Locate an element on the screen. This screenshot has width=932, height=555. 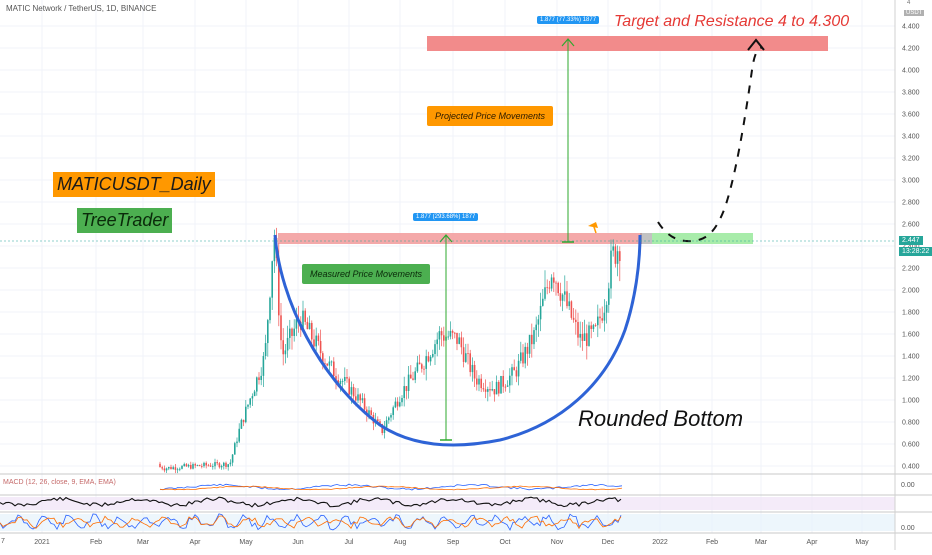
stoch-d-line is located at coordinates (311, 522).